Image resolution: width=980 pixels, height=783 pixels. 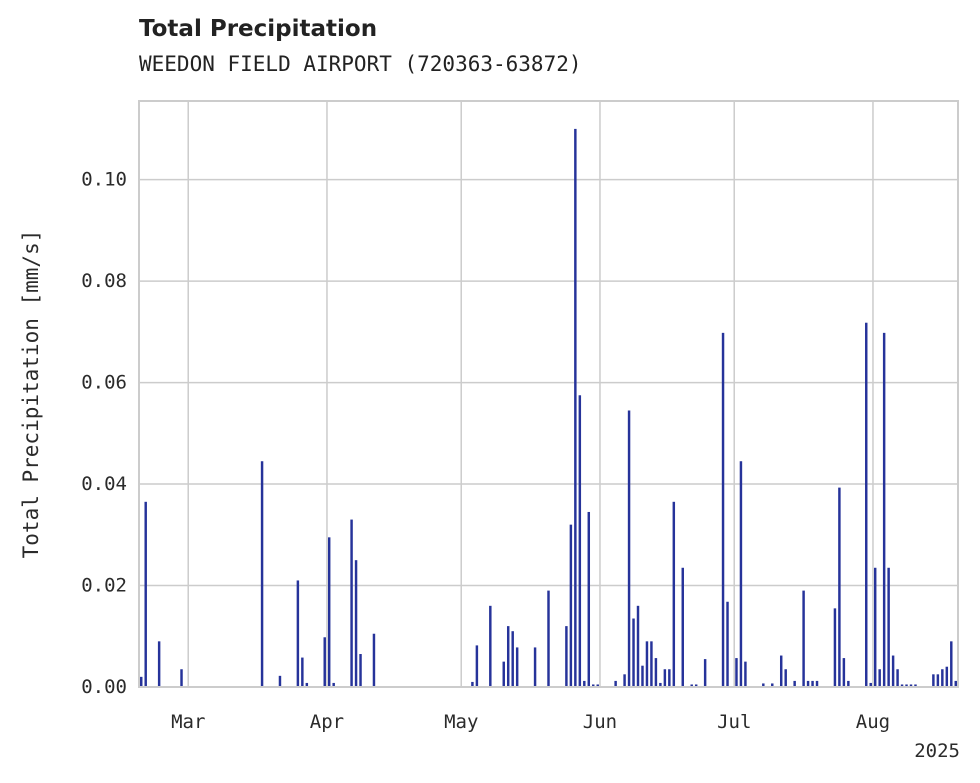 What do you see at coordinates (360, 64) in the screenshot?
I see `chart-subtitle: WEEDON FIELD AIRPORT (720363-63872)` at bounding box center [360, 64].